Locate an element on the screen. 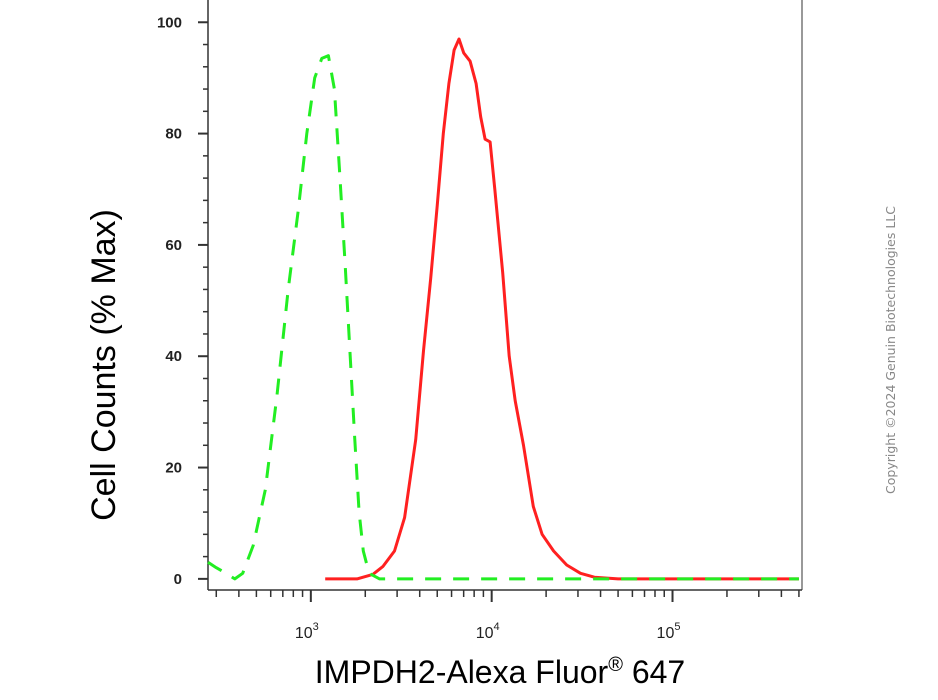 The image size is (938, 700). x-axis-title-suffix: 647 is located at coordinates (654, 672).